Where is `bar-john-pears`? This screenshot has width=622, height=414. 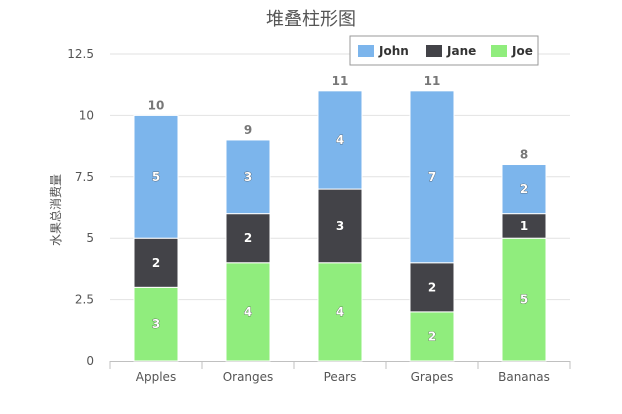 bar-john-pears is located at coordinates (340, 140).